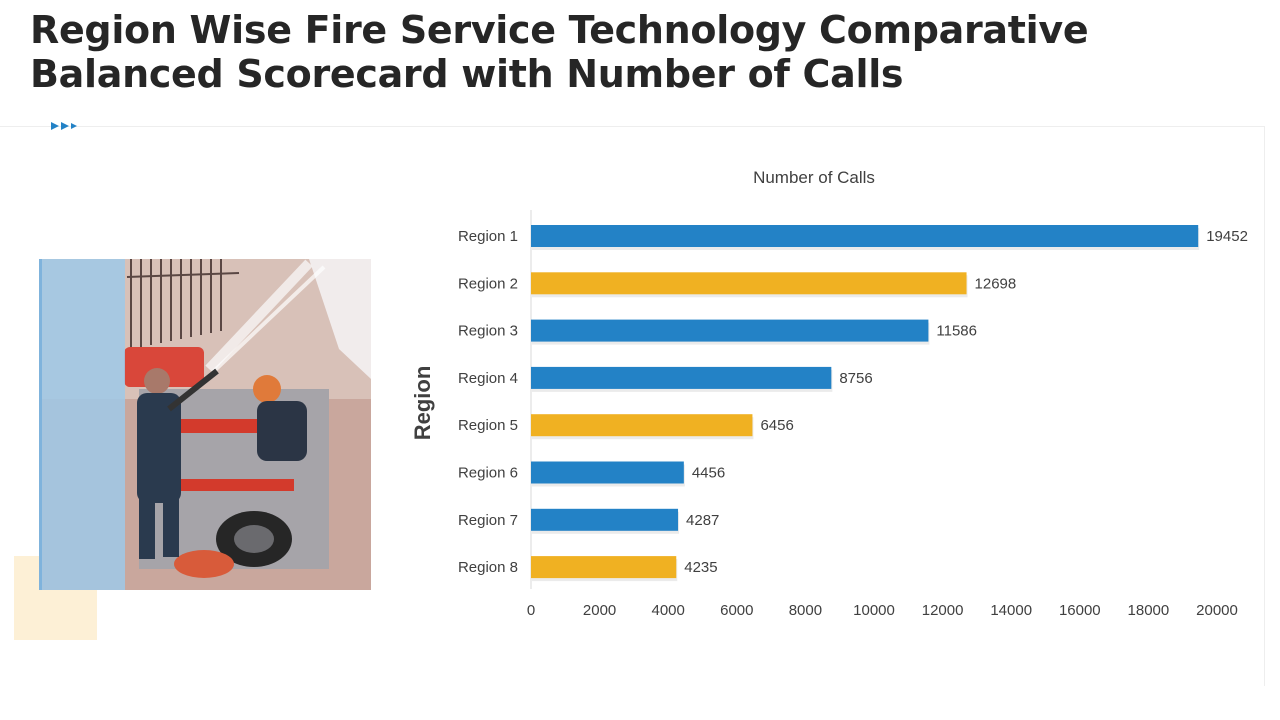 This screenshot has height=720, width=1280. I want to click on x-tick-label: 20000, so click(1217, 610).